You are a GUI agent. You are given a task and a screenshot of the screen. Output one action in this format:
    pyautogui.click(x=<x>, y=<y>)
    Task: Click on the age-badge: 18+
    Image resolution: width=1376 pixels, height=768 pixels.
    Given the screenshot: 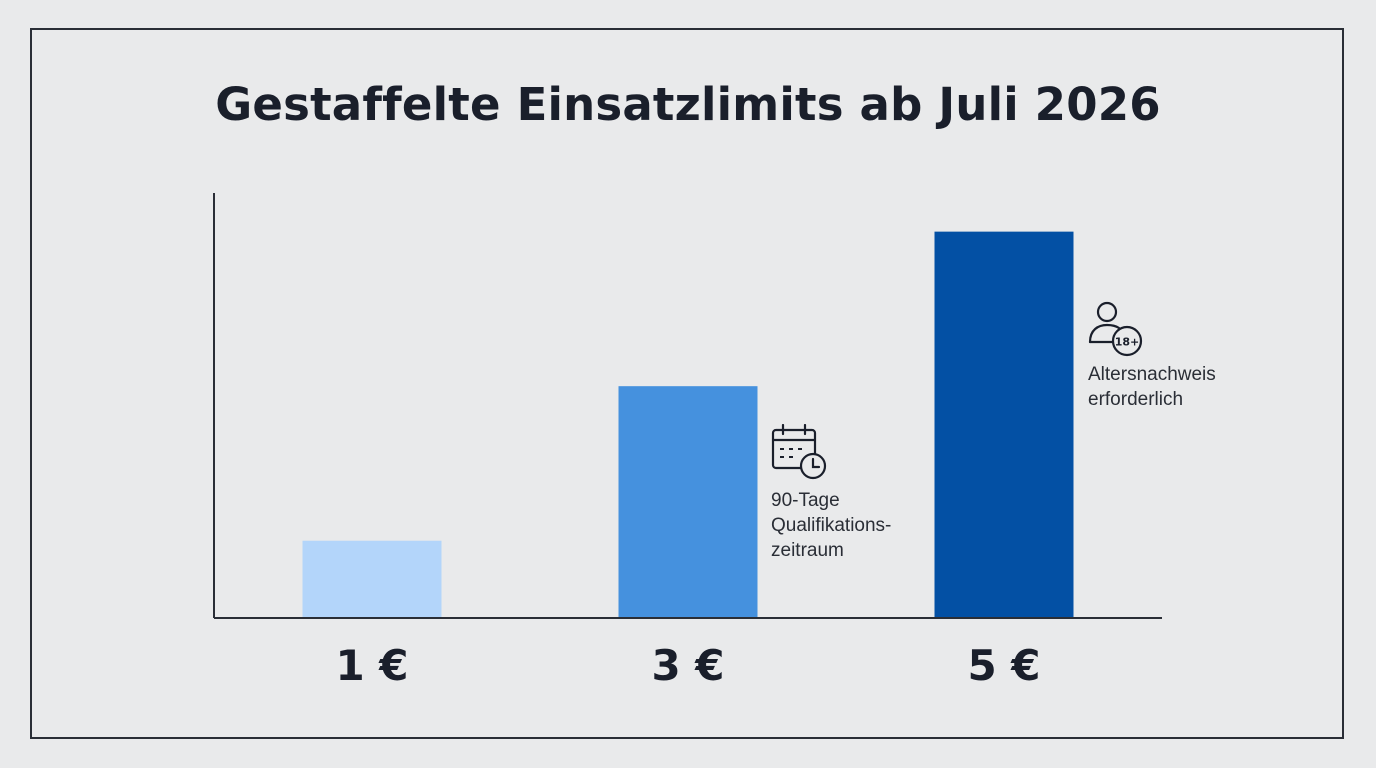 What is the action you would take?
    pyautogui.click(x=1127, y=342)
    